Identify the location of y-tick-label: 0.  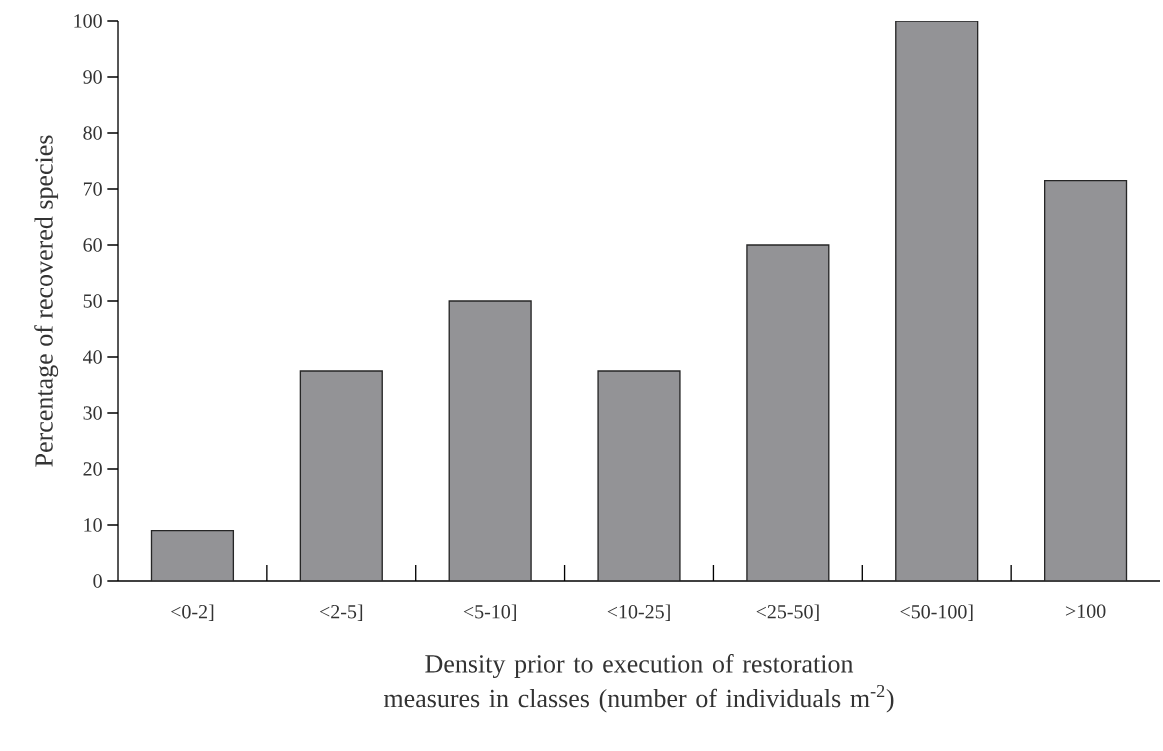
(97, 581).